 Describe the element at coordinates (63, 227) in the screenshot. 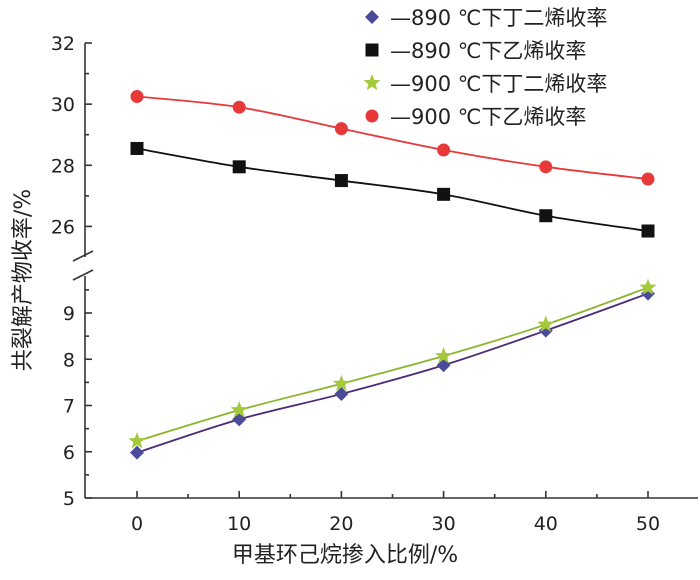

I see `y-tick-label: 26` at that location.